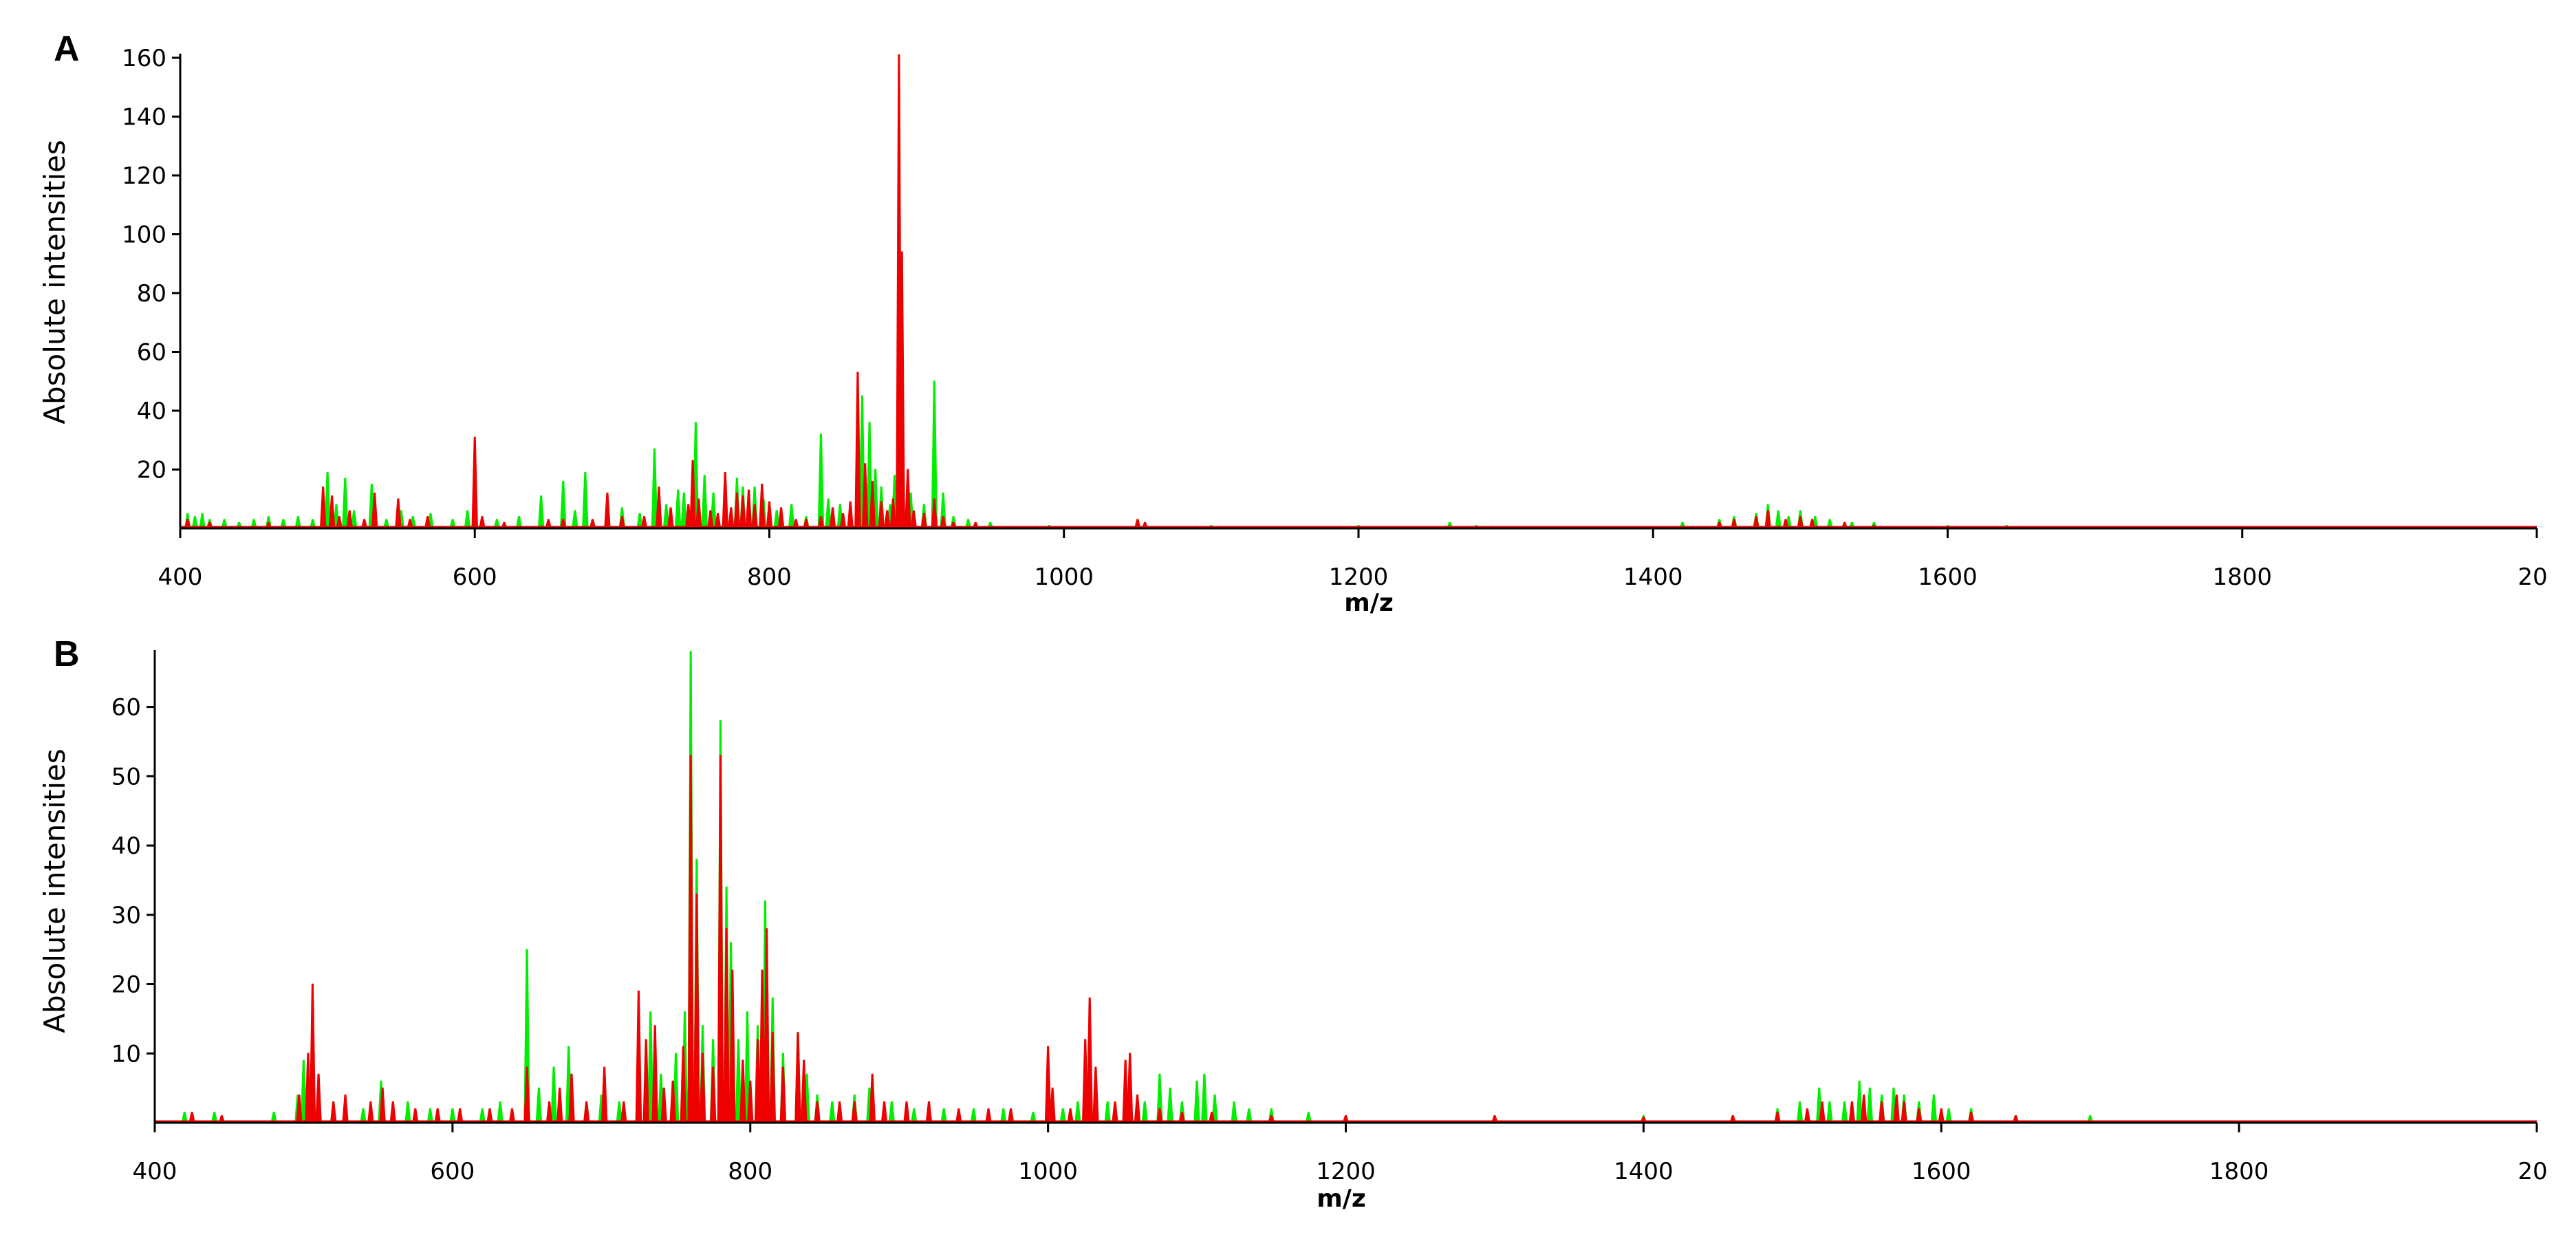  I want to click on panel-a-label: A, so click(67, 49).